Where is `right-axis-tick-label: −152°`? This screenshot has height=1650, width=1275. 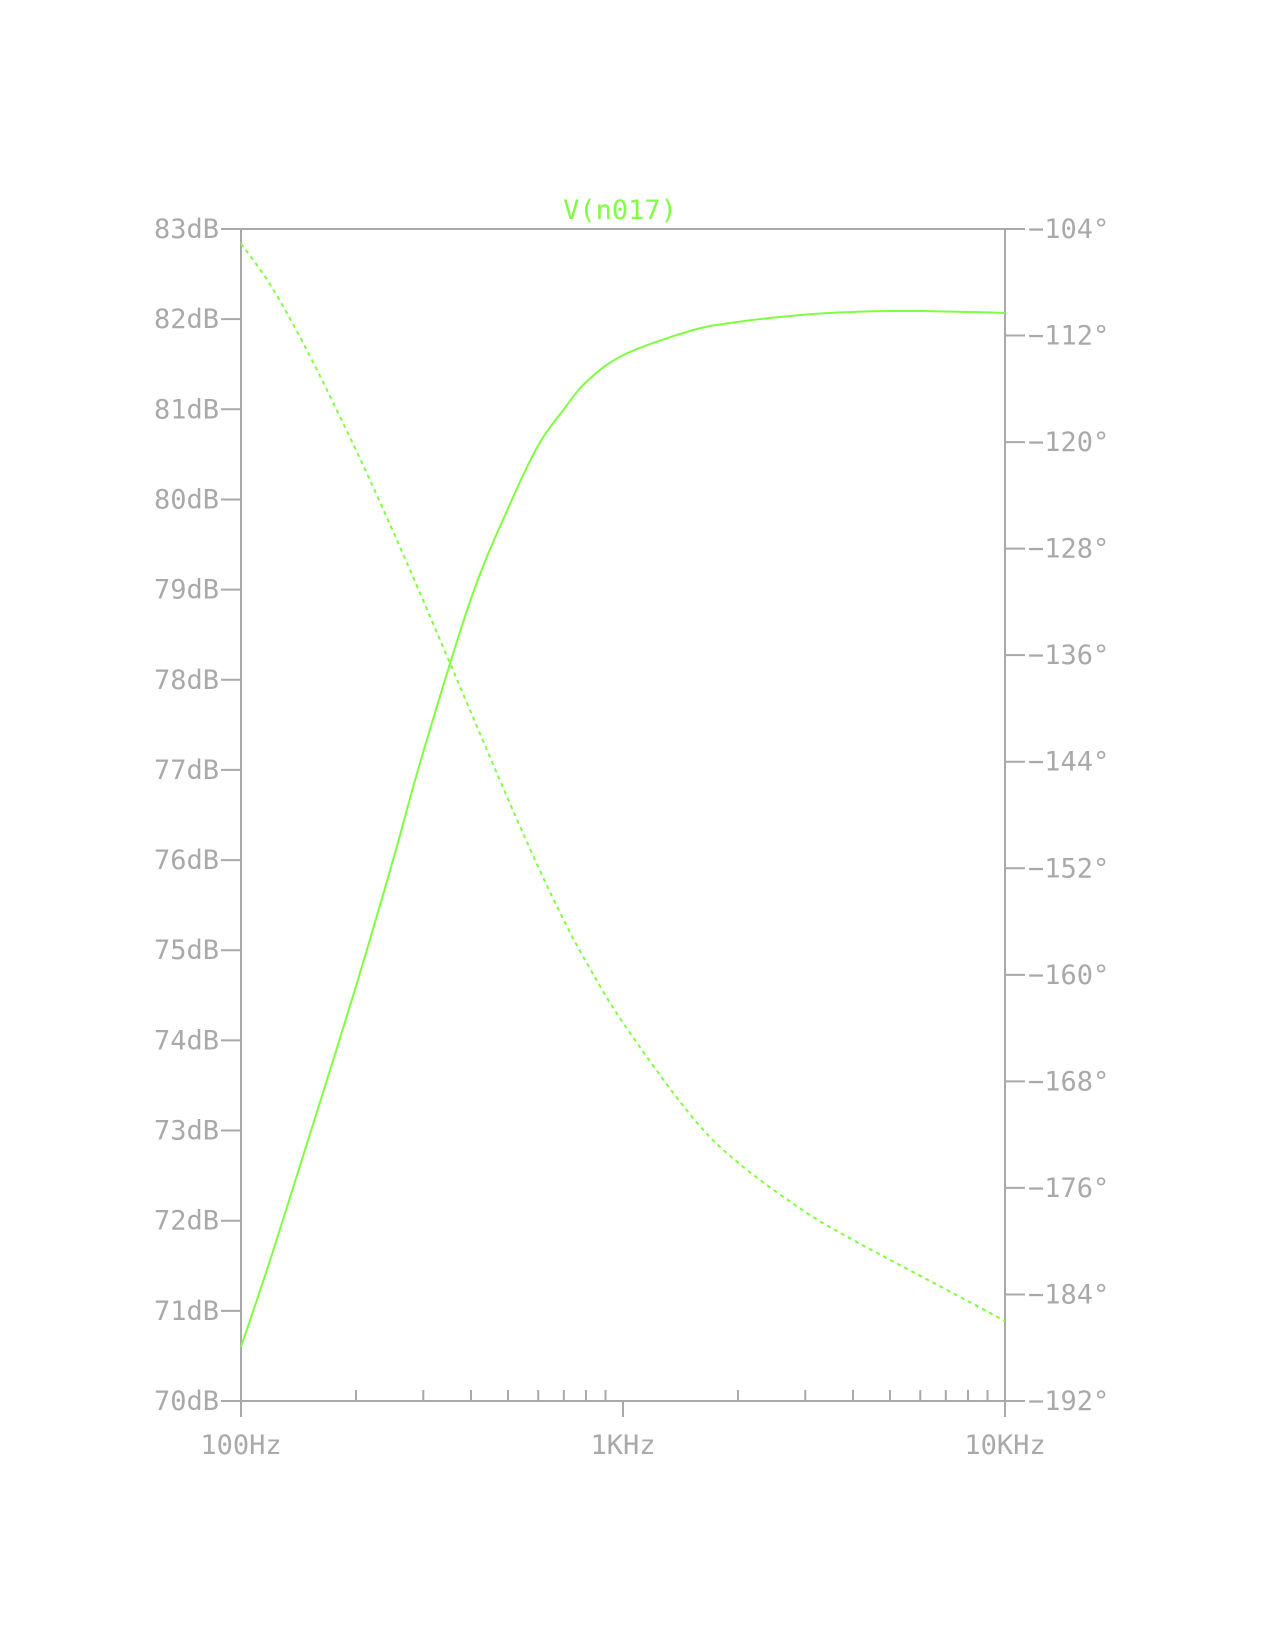
right-axis-tick-label: −152° is located at coordinates (1068, 868).